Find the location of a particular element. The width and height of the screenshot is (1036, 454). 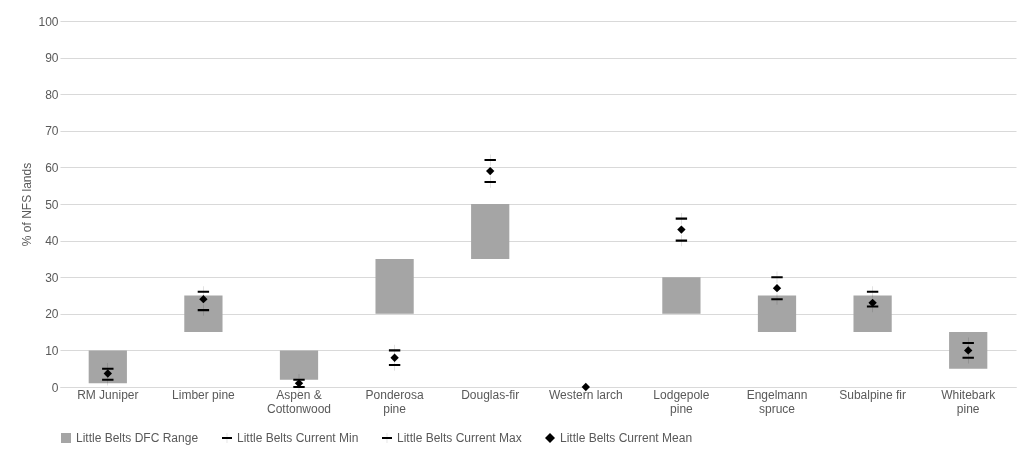

x-tick-label: Subalpine fir is located at coordinates (872, 394).